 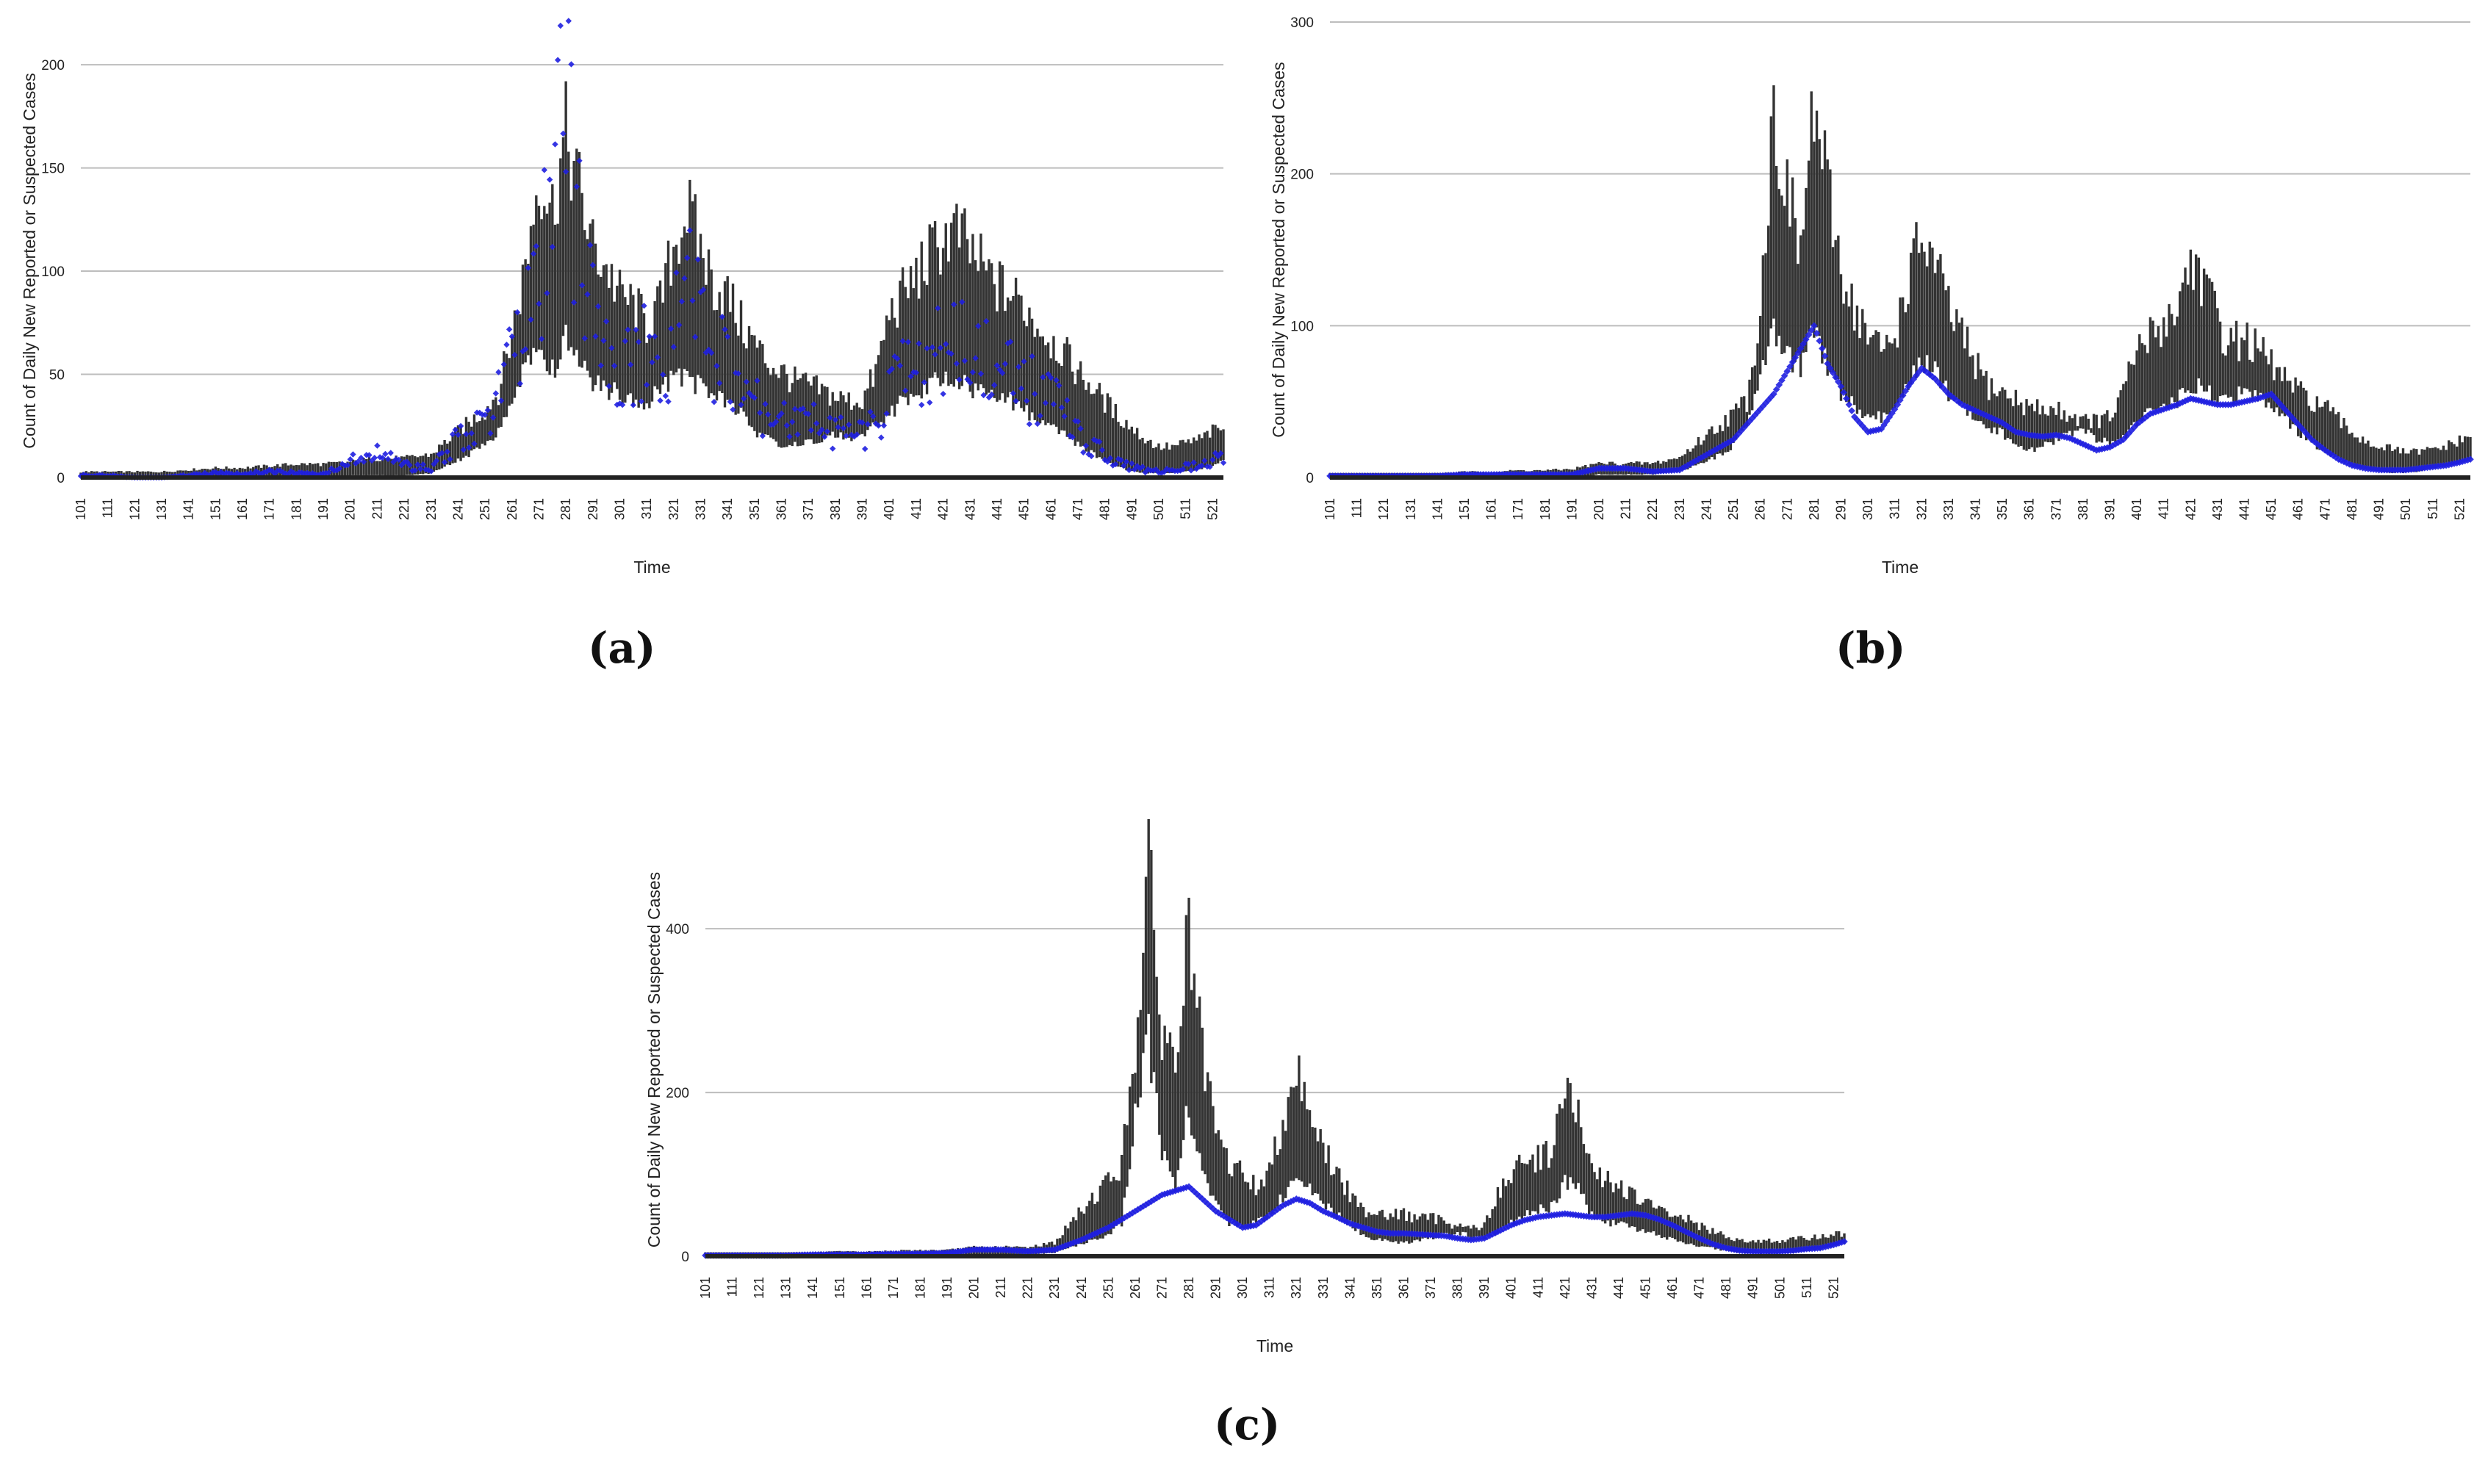 What do you see at coordinates (1545, 509) in the screenshot?
I see `x-tick-label: 181` at bounding box center [1545, 509].